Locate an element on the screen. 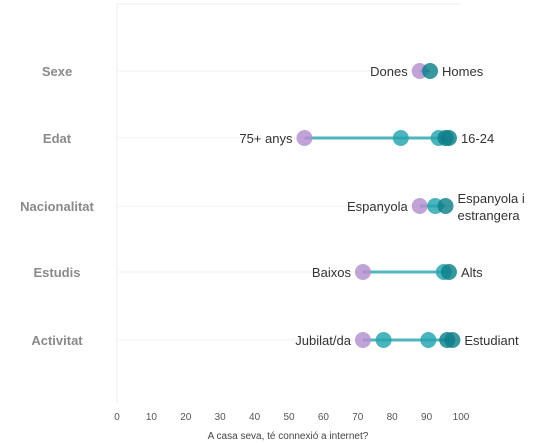 This screenshot has height=443, width=537. low-group-label: Dones is located at coordinates (389, 71).